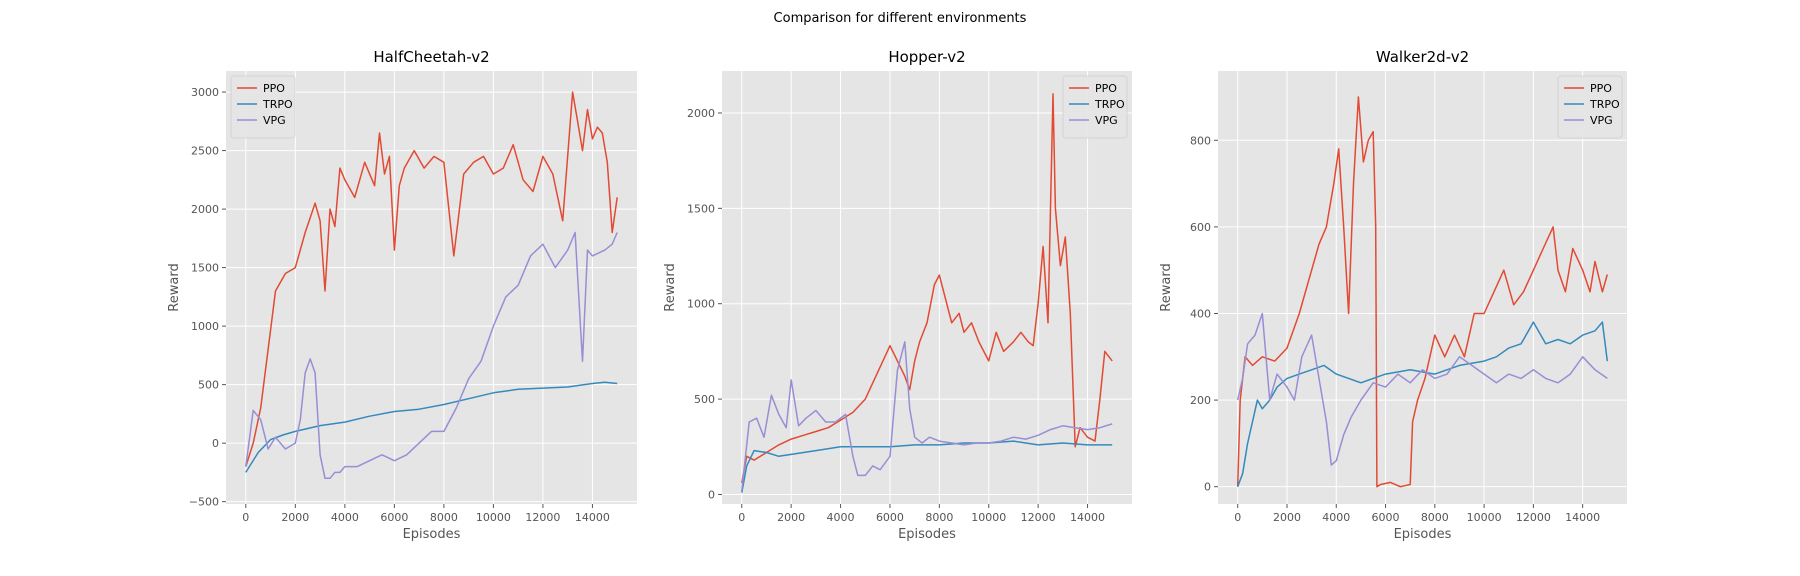 The height and width of the screenshot is (576, 1800). What do you see at coordinates (204, 502) in the screenshot?
I see `y-tick-label: −500` at bounding box center [204, 502].